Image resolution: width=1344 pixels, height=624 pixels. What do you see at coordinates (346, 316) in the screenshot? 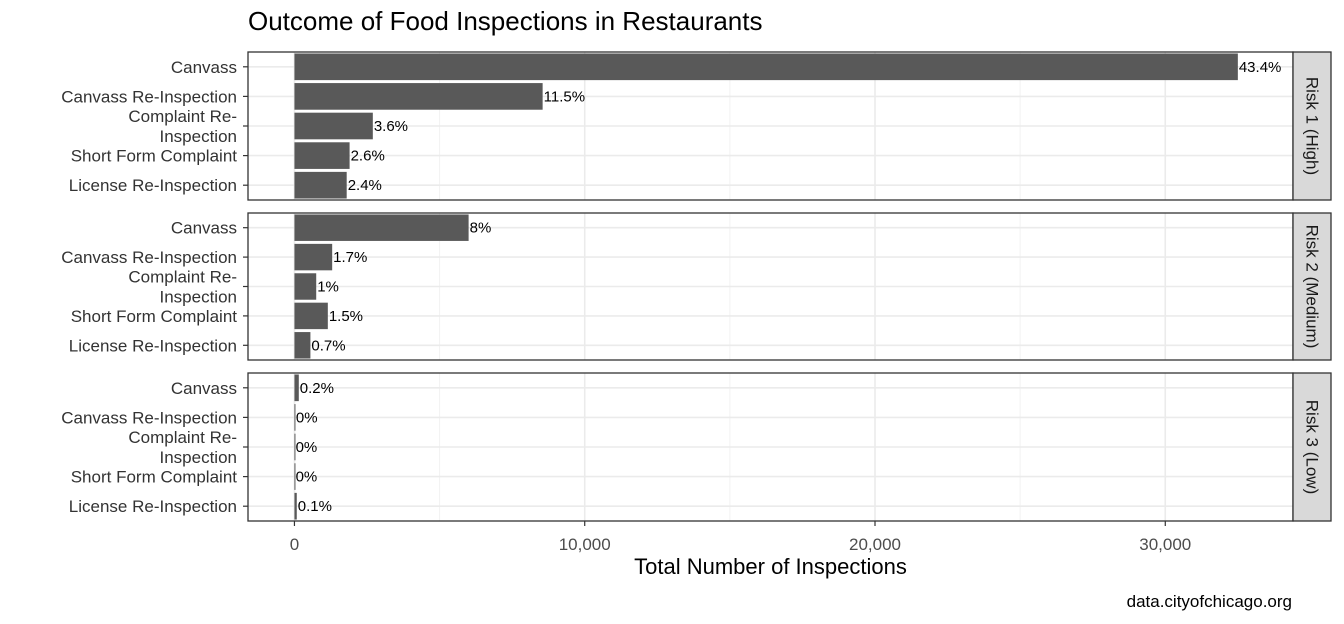
I see `data-label: 1.5%` at bounding box center [346, 316].